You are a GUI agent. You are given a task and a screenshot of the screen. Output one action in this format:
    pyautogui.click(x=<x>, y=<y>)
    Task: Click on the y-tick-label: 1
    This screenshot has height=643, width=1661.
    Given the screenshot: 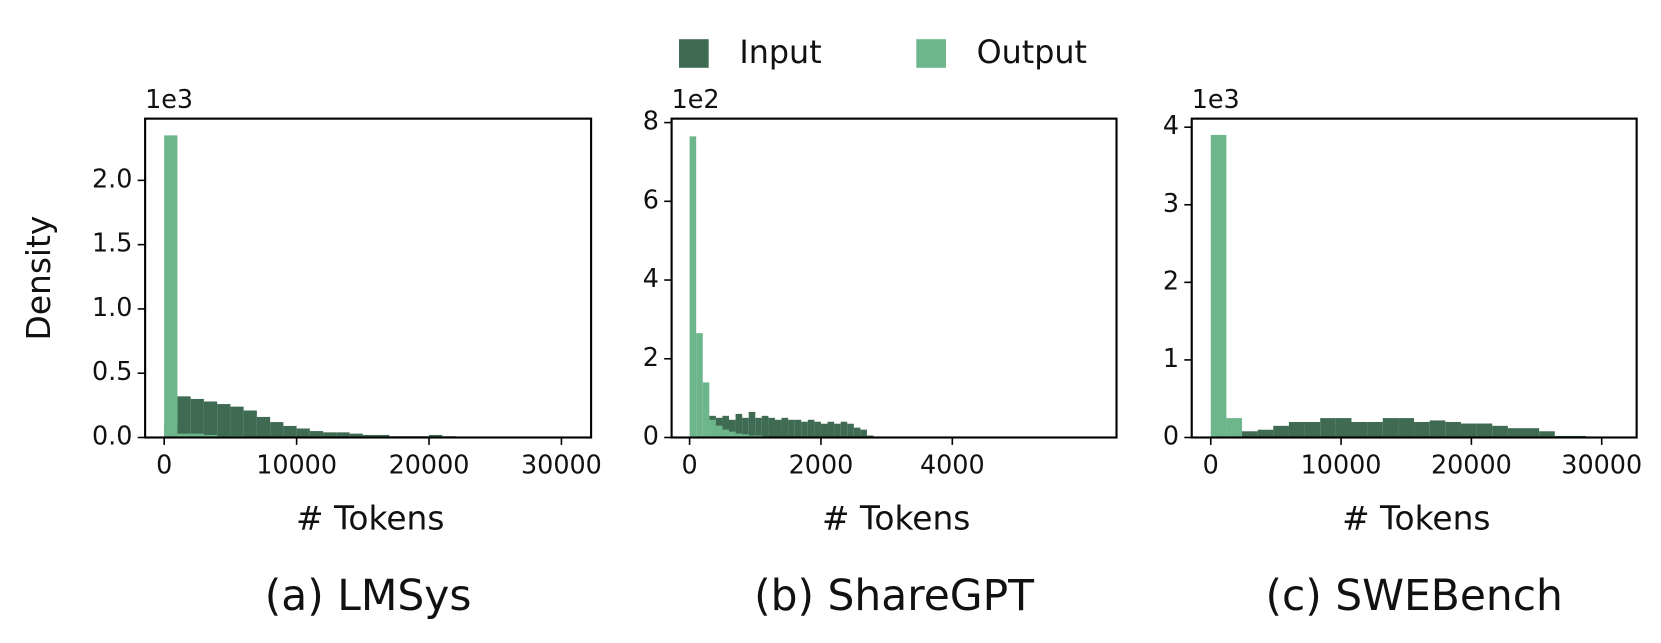 What is the action you would take?
    pyautogui.click(x=1171, y=358)
    